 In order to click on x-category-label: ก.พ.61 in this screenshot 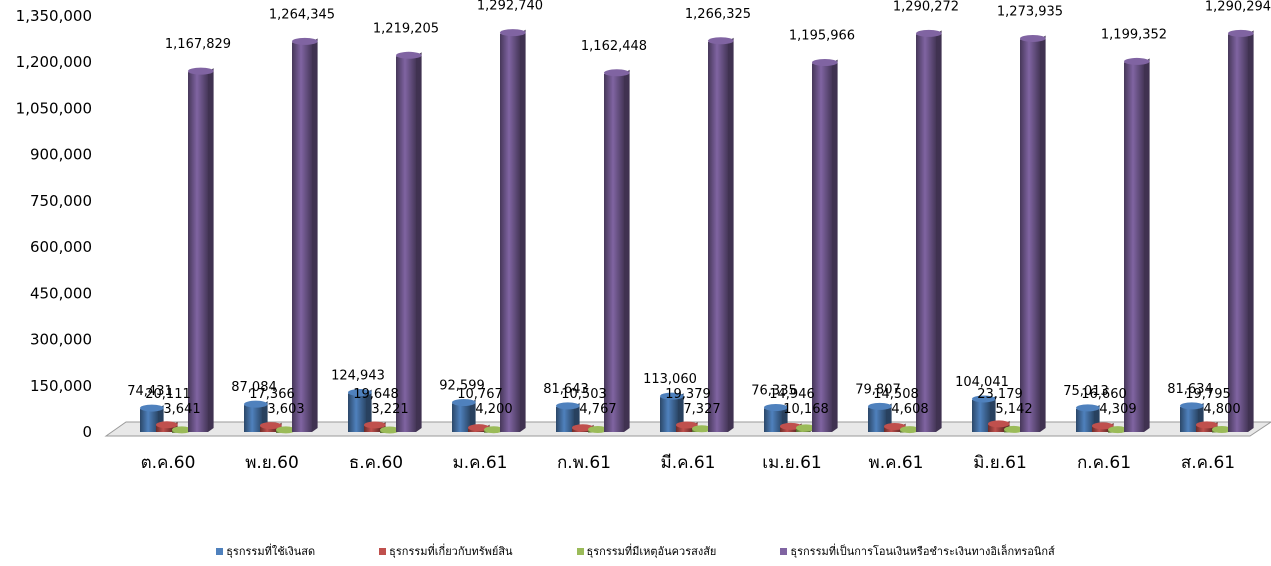, I will do `click(584, 463)`.